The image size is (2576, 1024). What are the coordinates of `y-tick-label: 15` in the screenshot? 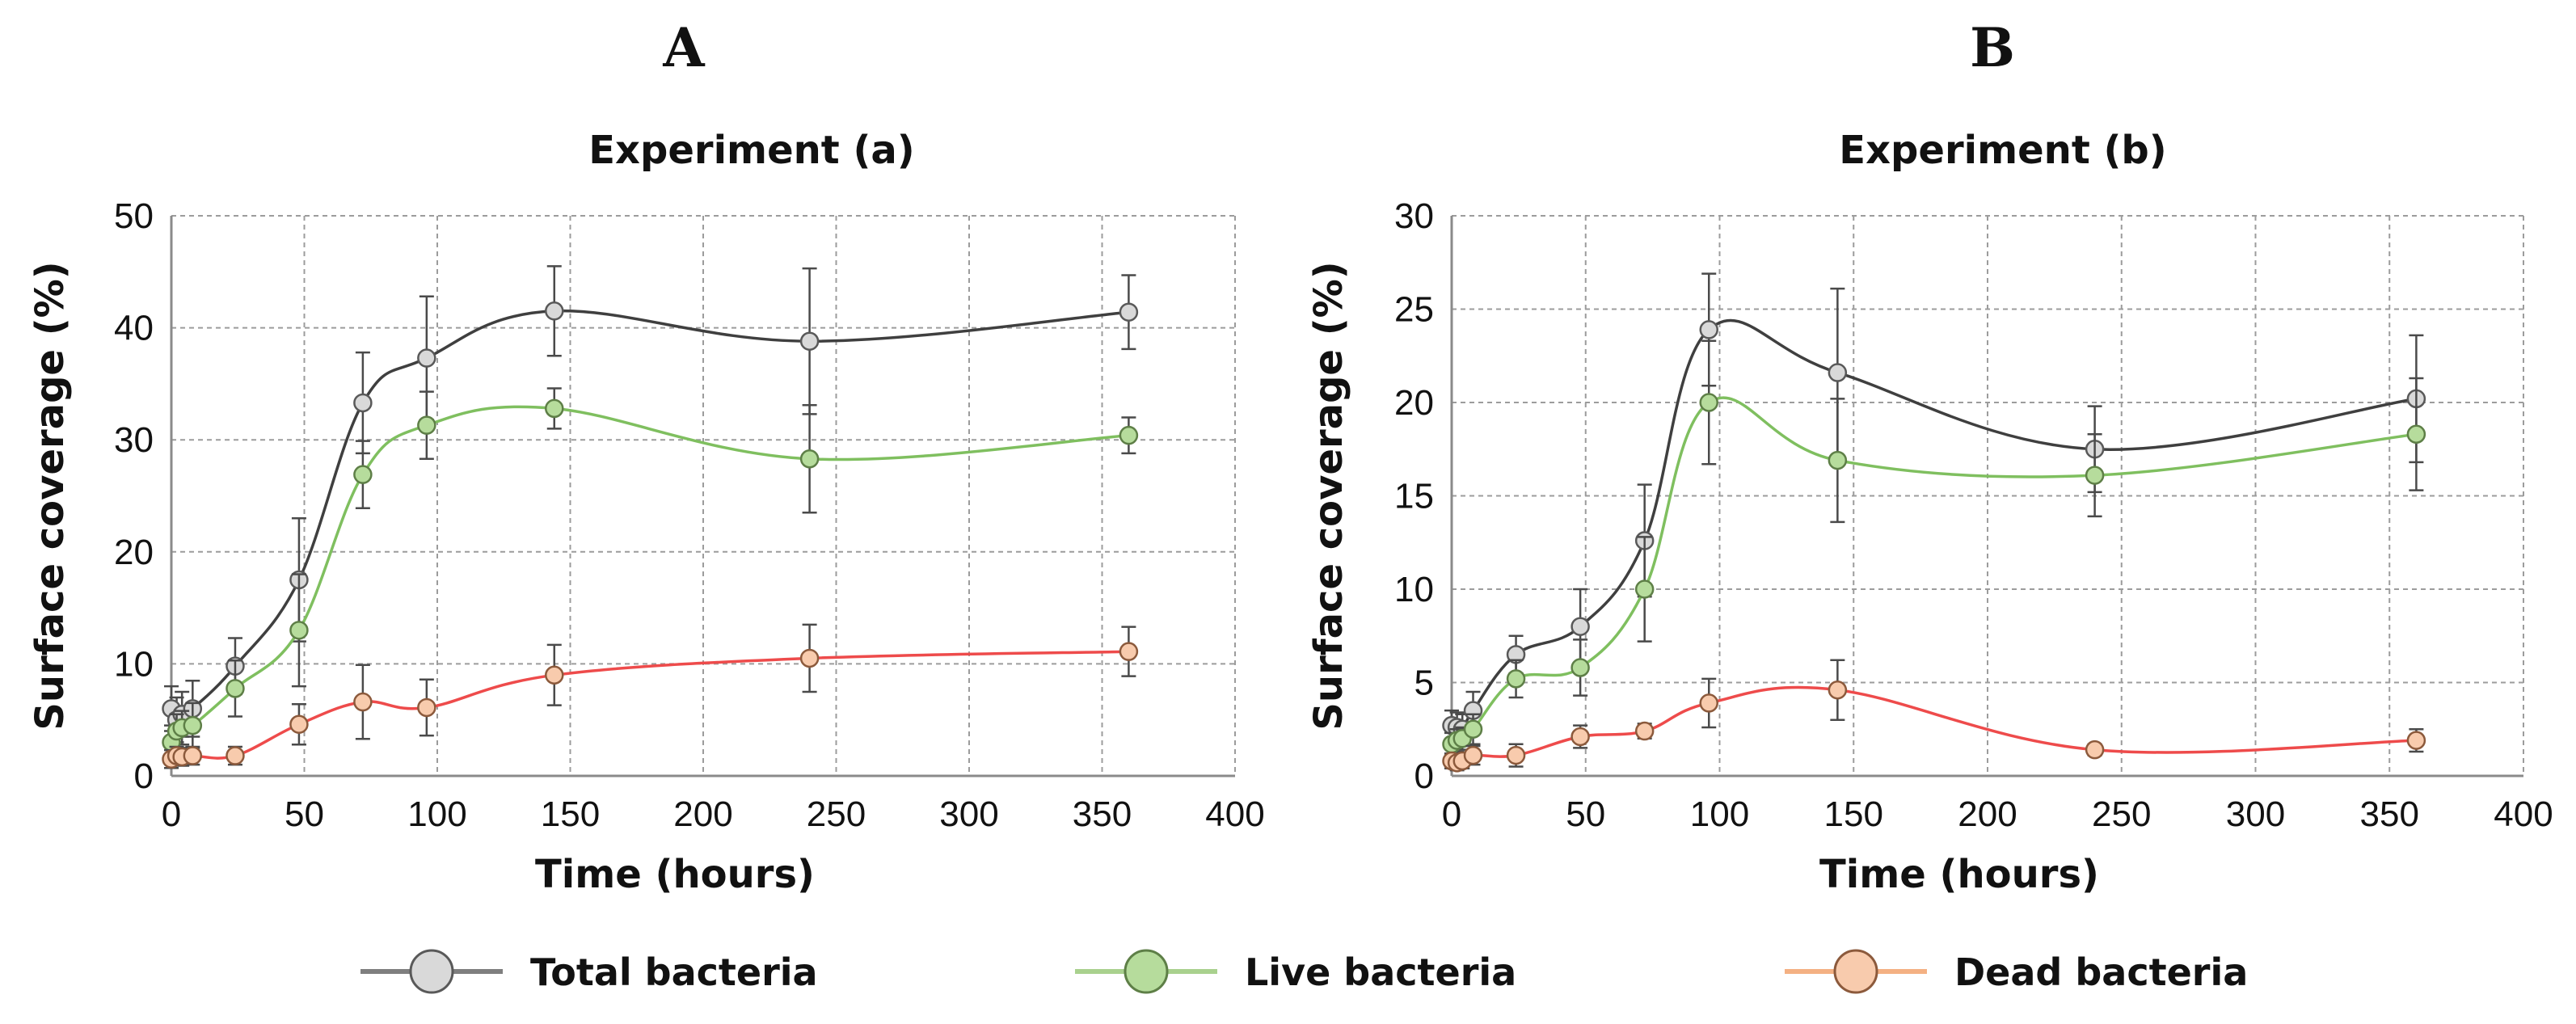 It's located at (1414, 496).